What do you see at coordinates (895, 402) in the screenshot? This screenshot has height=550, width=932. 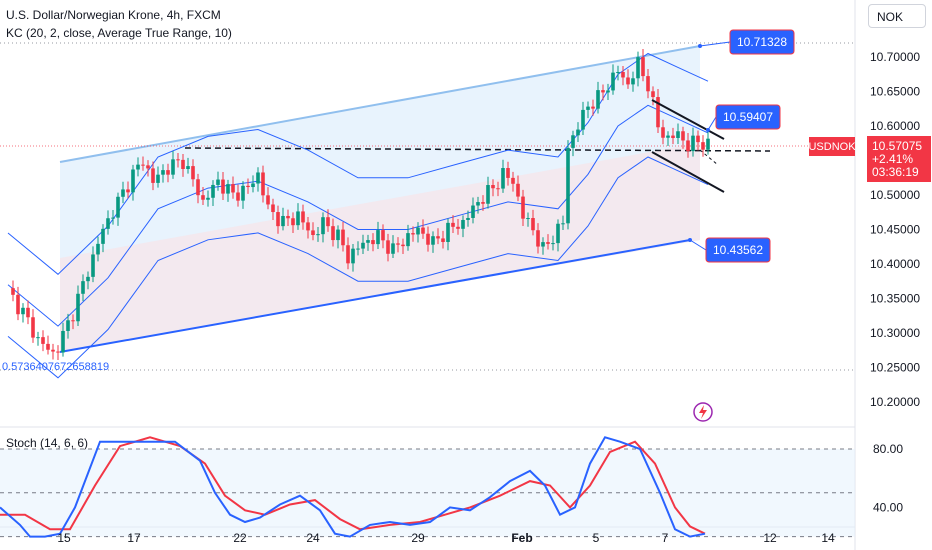 I see `price-tick: 10.20000` at bounding box center [895, 402].